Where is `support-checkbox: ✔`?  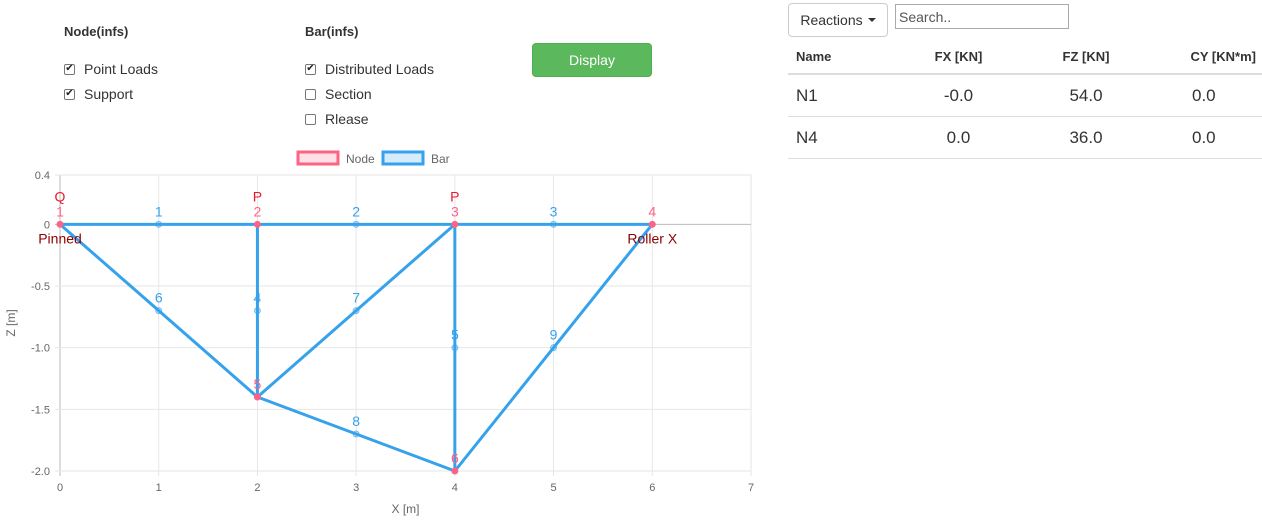
support-checkbox: ✔ is located at coordinates (69, 94).